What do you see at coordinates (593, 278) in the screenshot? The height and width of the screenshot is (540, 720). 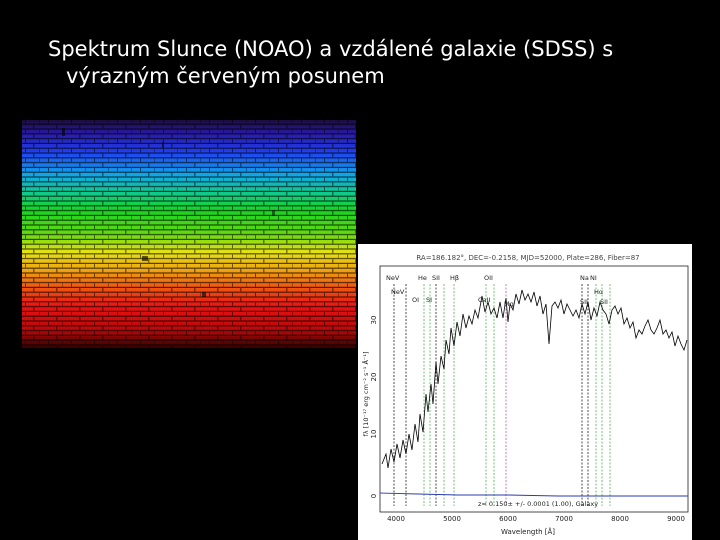 I see `line-label: NI` at bounding box center [593, 278].